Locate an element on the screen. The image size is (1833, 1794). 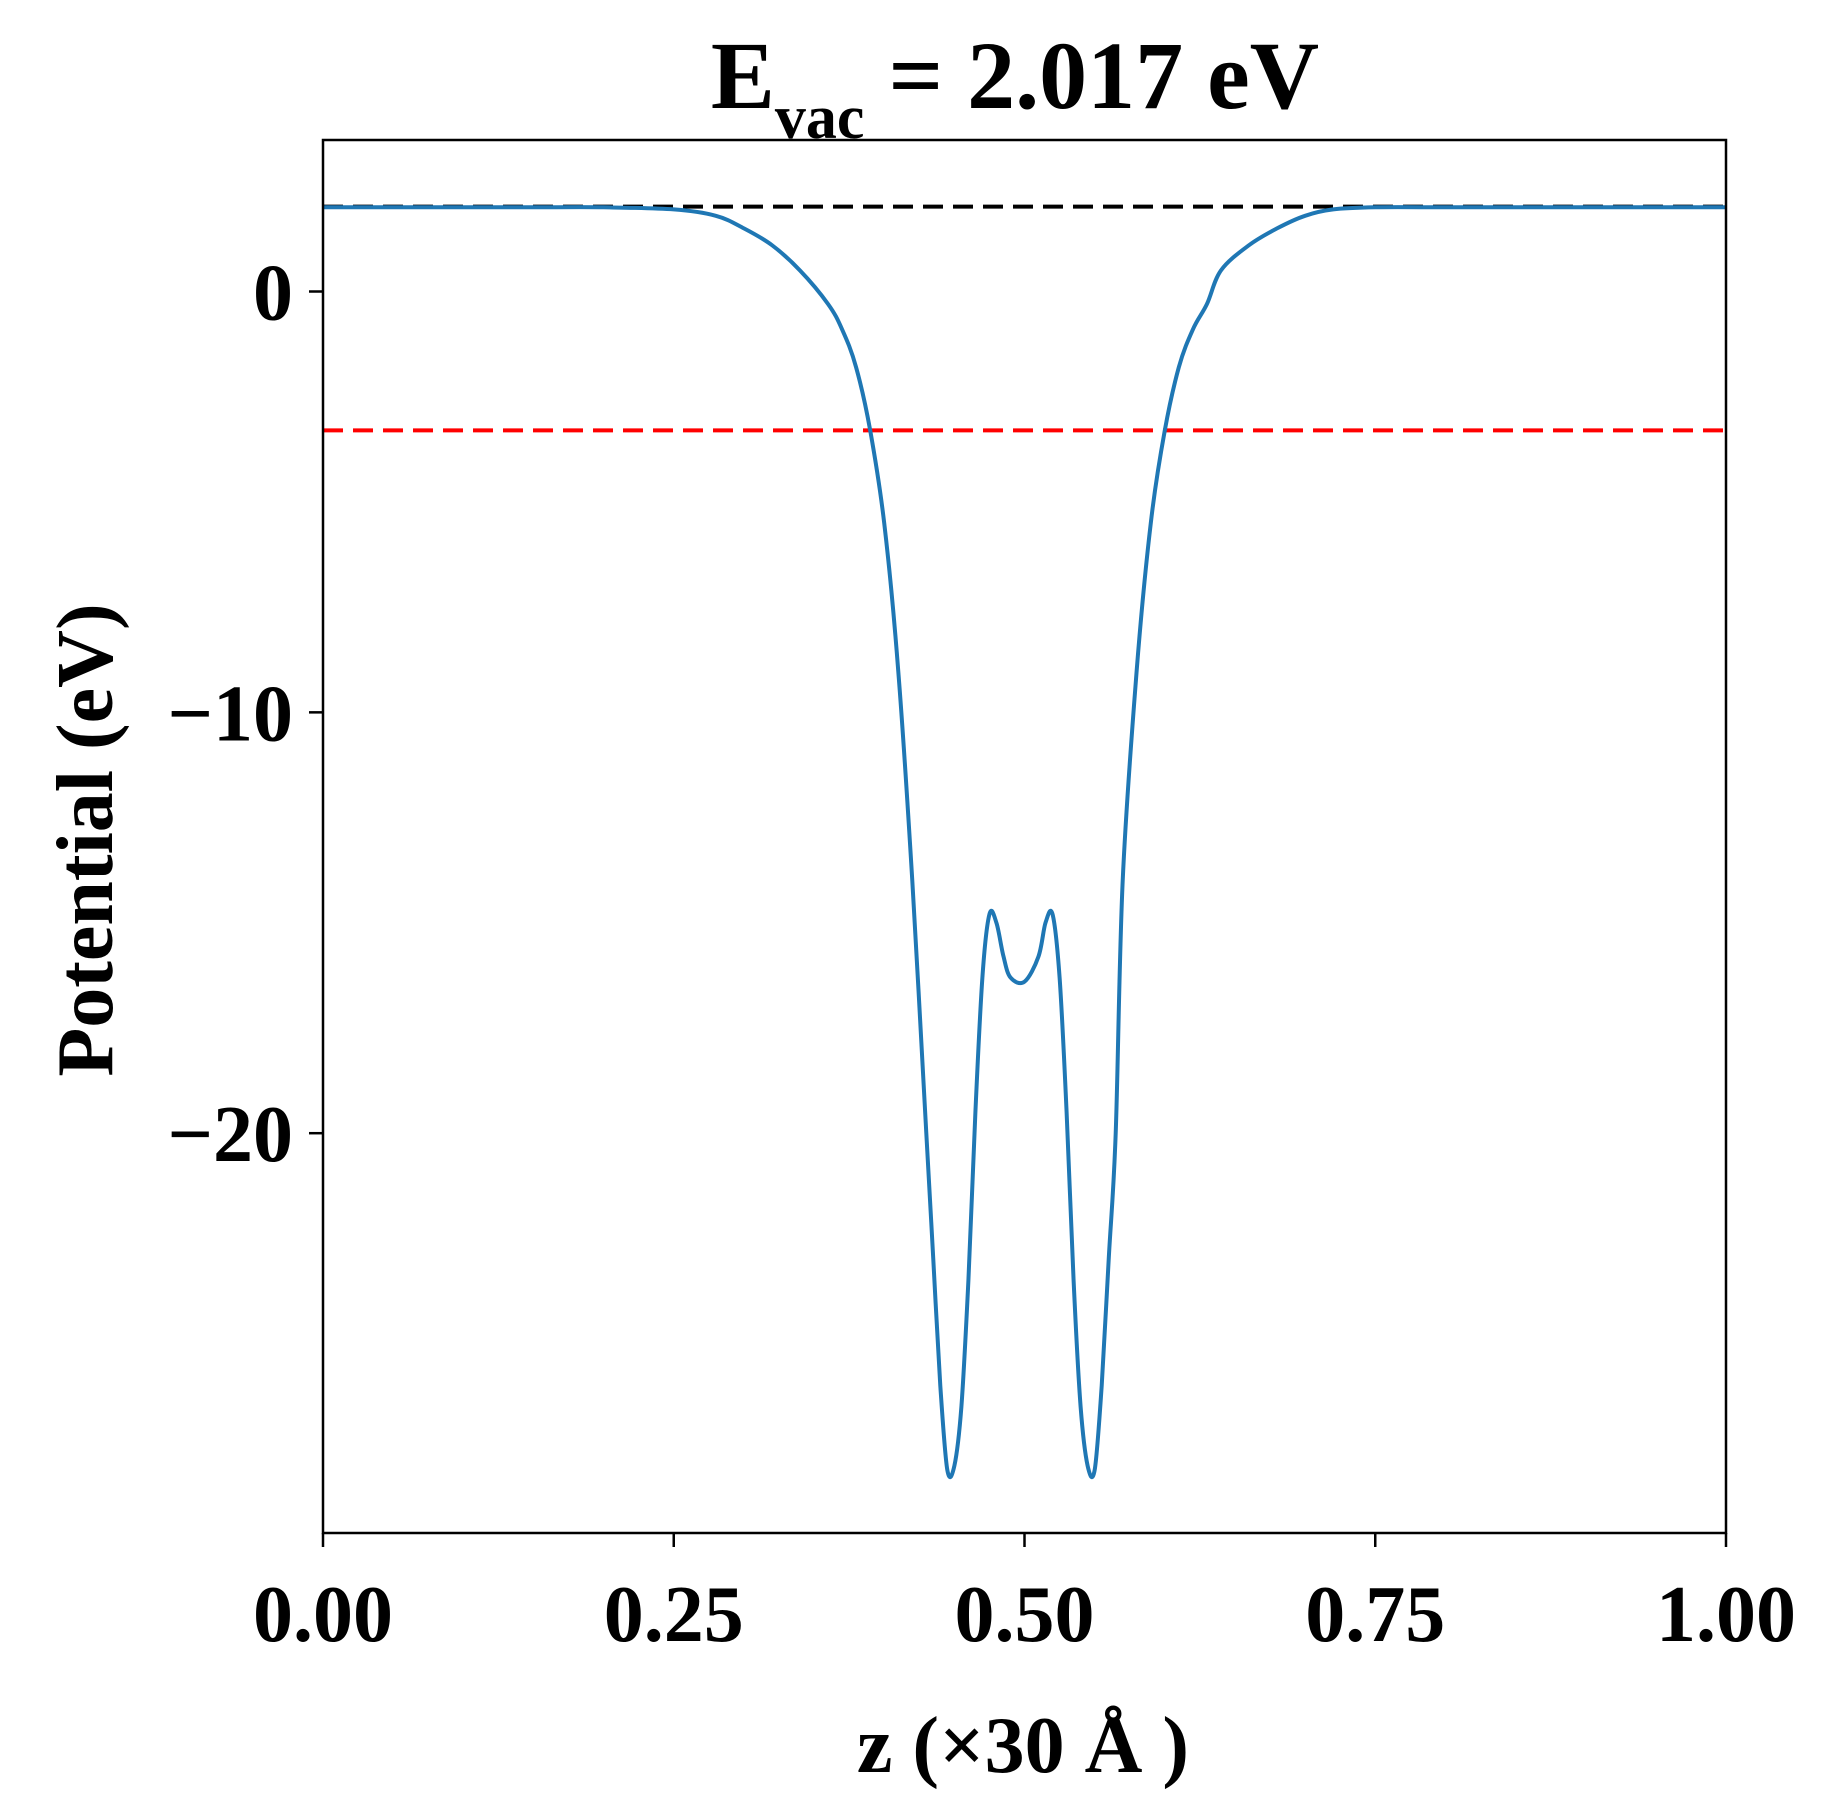
chart-title-subscript: vac is located at coordinates (820, 118).